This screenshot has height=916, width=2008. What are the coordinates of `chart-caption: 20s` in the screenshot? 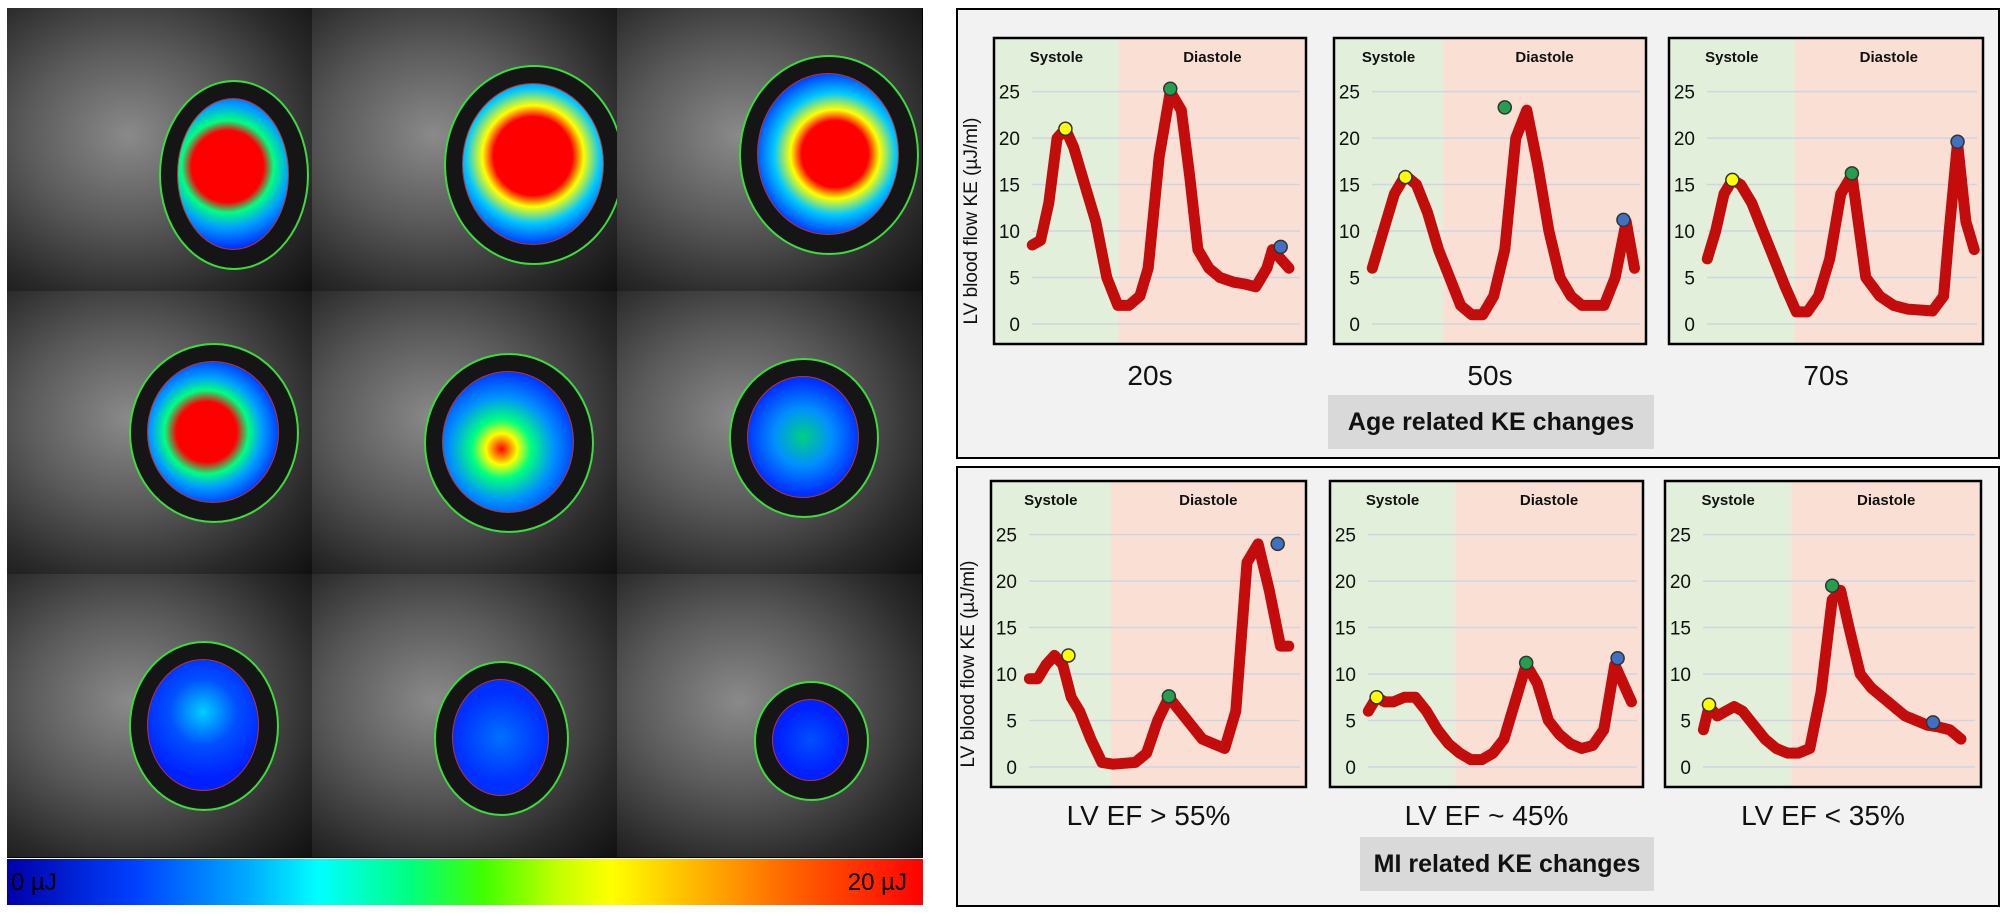 It's located at (1149, 375).